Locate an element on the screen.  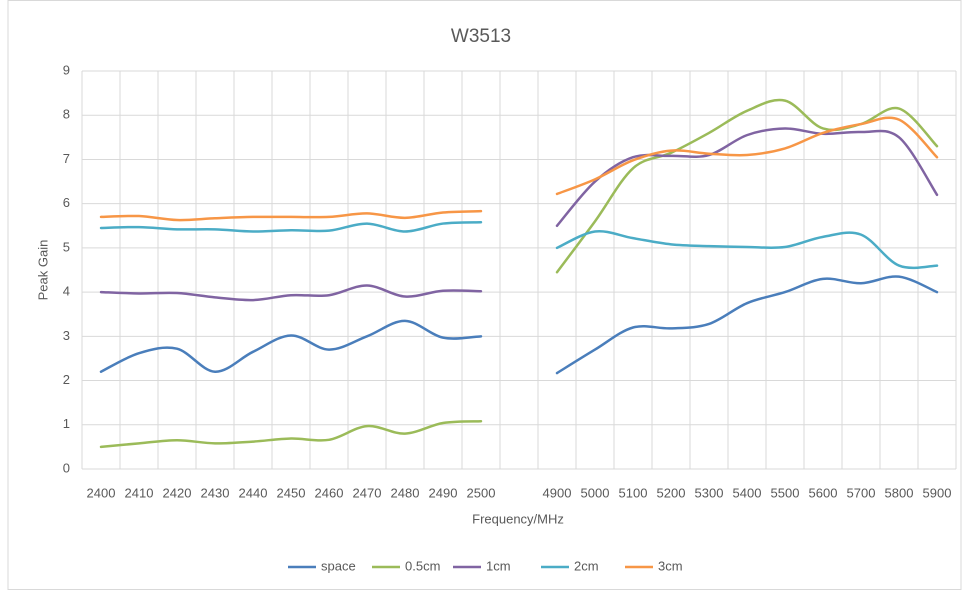
x-tick-label: 2460 is located at coordinates (329, 492).